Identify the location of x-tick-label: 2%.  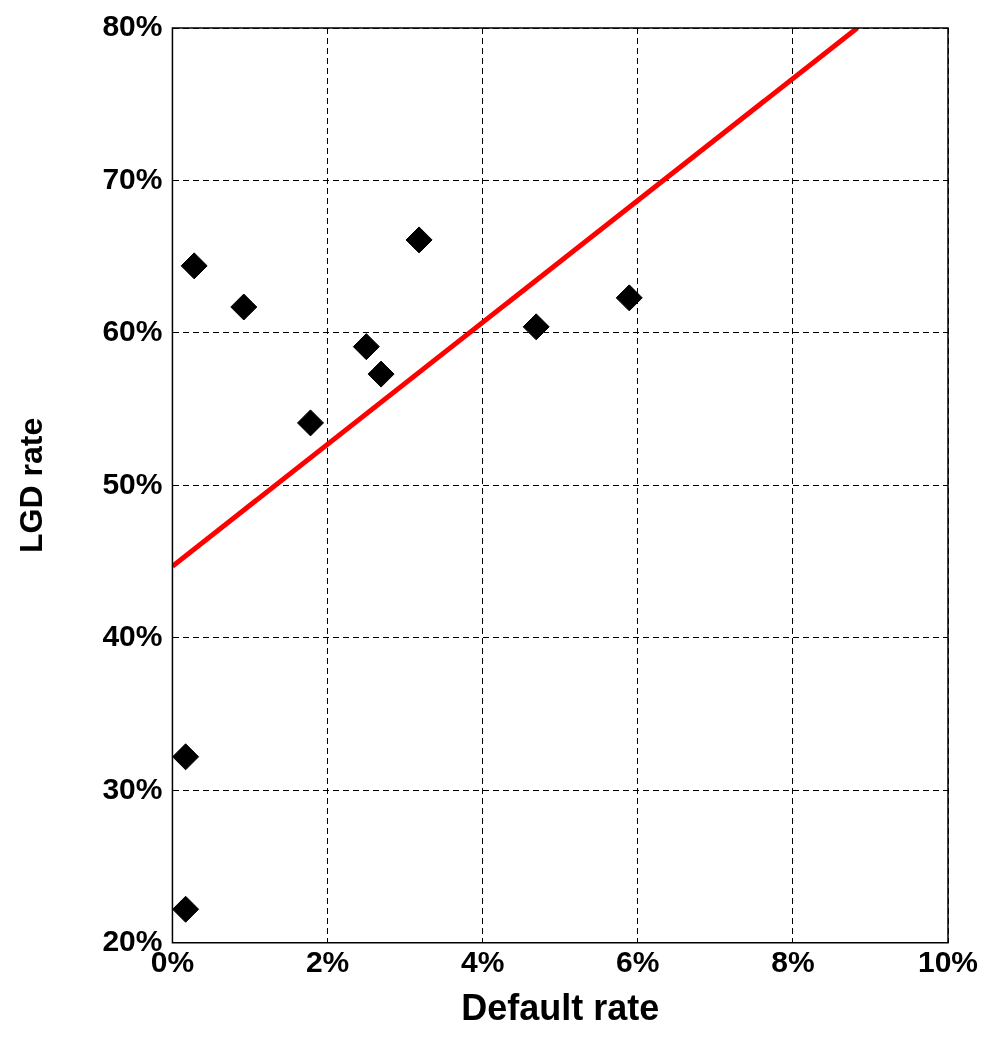
(327, 962).